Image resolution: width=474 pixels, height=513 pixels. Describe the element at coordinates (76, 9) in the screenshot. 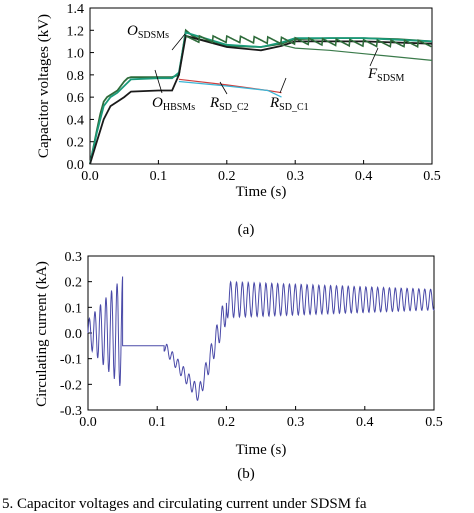

I see `y-tick-label: 1.4` at that location.